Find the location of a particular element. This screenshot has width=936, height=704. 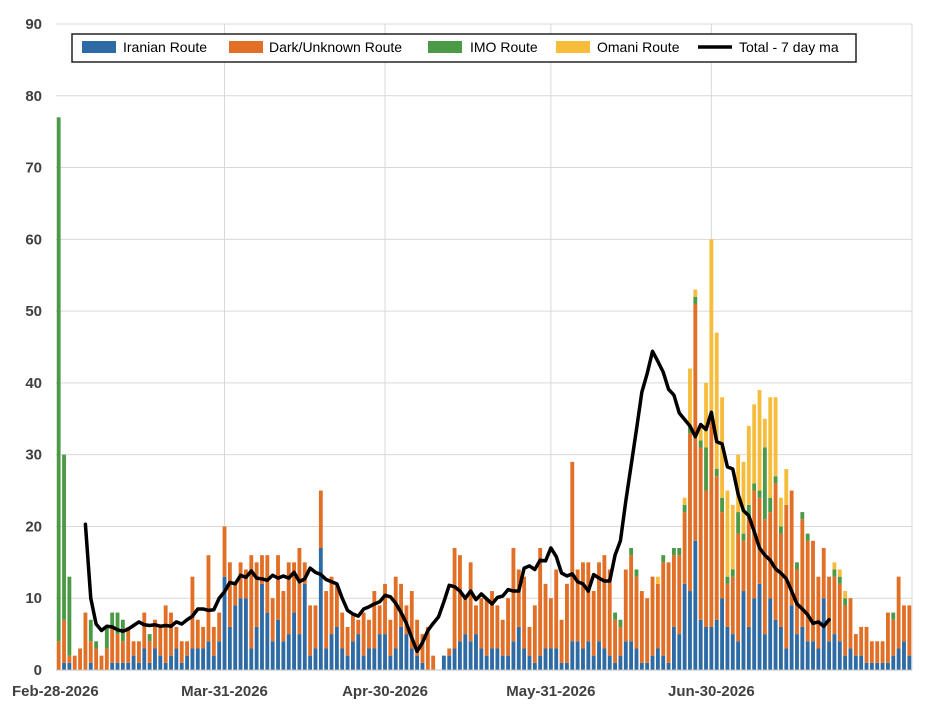

y-tick-label-8: 80 is located at coordinates (33, 96).